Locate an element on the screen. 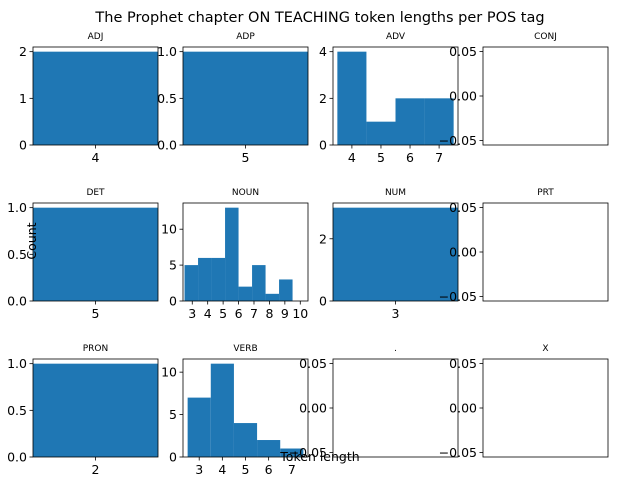 Image resolution: width=640 pixels, height=480 pixels. subplot-pron: PRON 2 0.0 0.5 1.0 is located at coordinates (83, 410).